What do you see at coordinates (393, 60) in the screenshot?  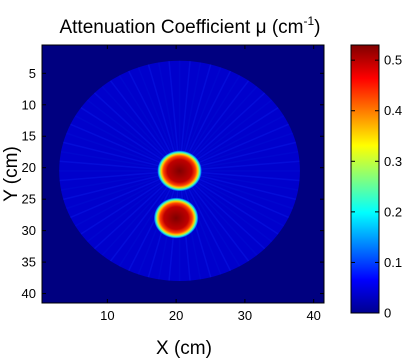 I see `colorbar-tick-label: 0.5` at bounding box center [393, 60].